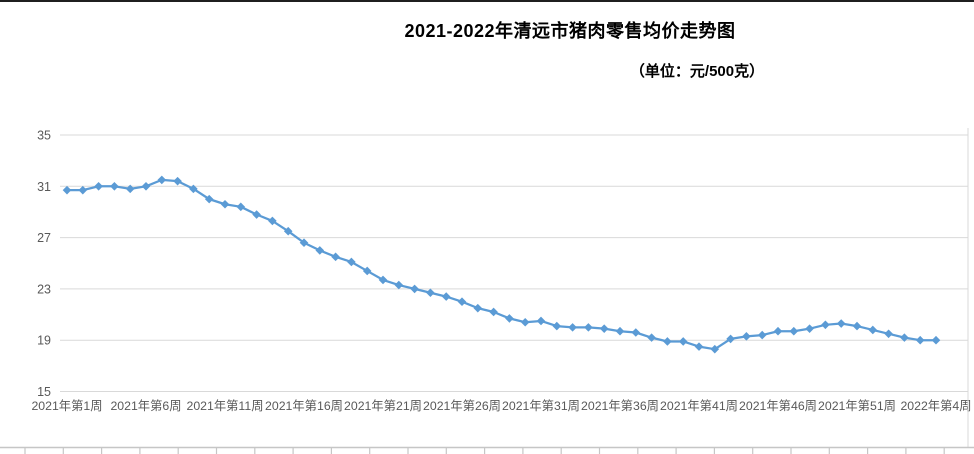 Image resolution: width=974 pixels, height=454 pixels. Describe the element at coordinates (935, 406) in the screenshot. I see `x-tick-label: 2022年第4周` at that location.